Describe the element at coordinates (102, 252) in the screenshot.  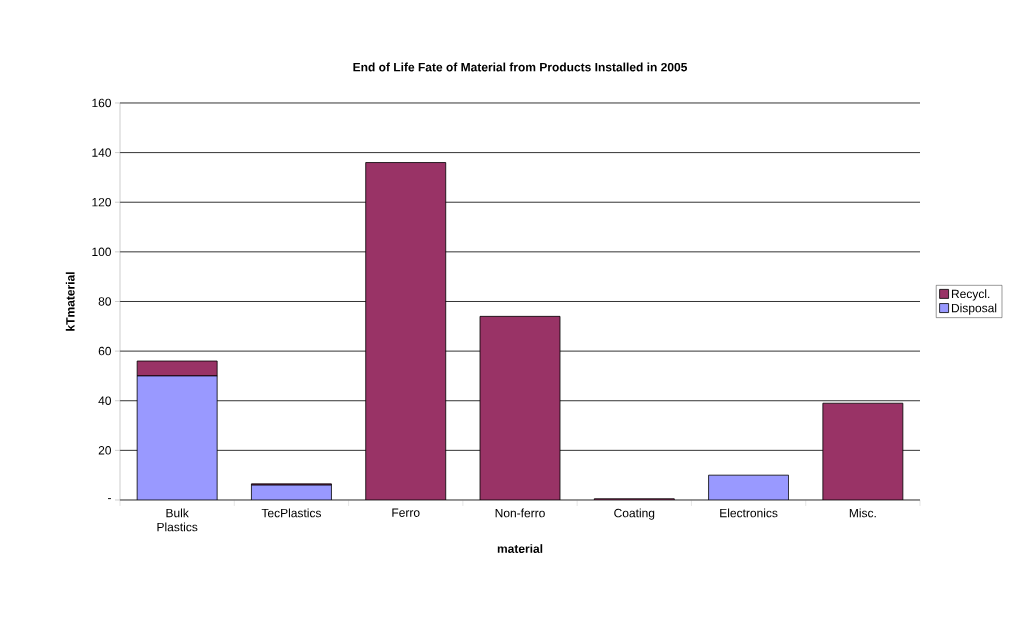
I see `y-tick-label: 100` at that location.